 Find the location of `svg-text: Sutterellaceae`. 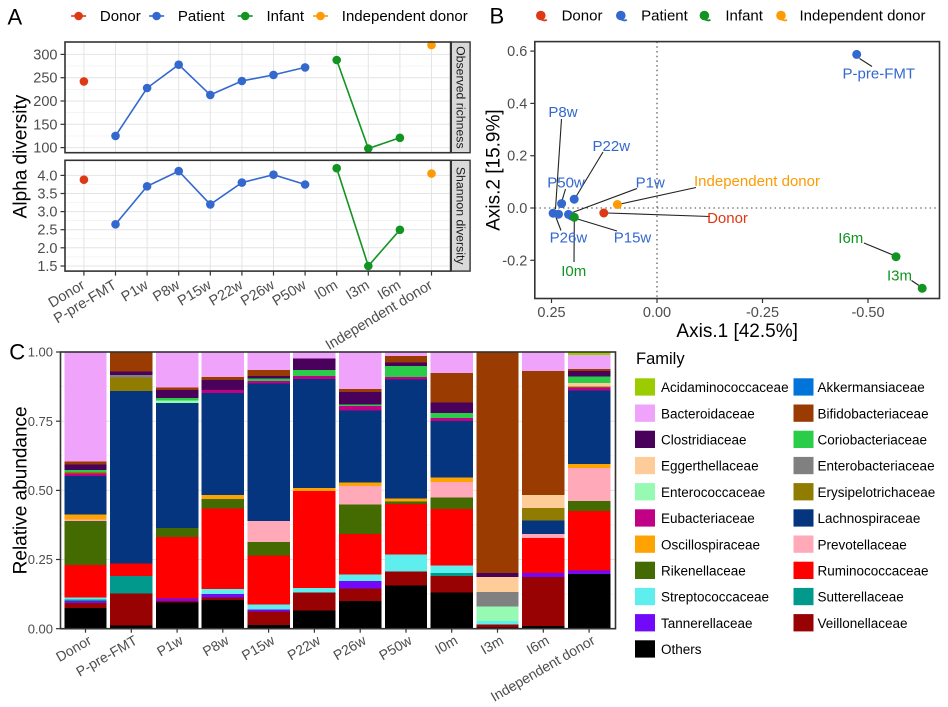

svg-text: Sutterellaceae is located at coordinates (861, 597).